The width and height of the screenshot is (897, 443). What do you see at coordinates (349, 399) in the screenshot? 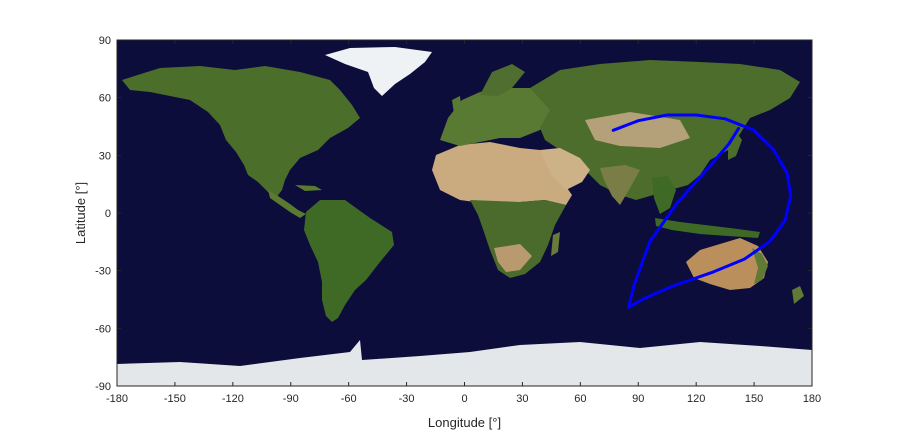
I see `x-tick-label: -60` at bounding box center [349, 399].